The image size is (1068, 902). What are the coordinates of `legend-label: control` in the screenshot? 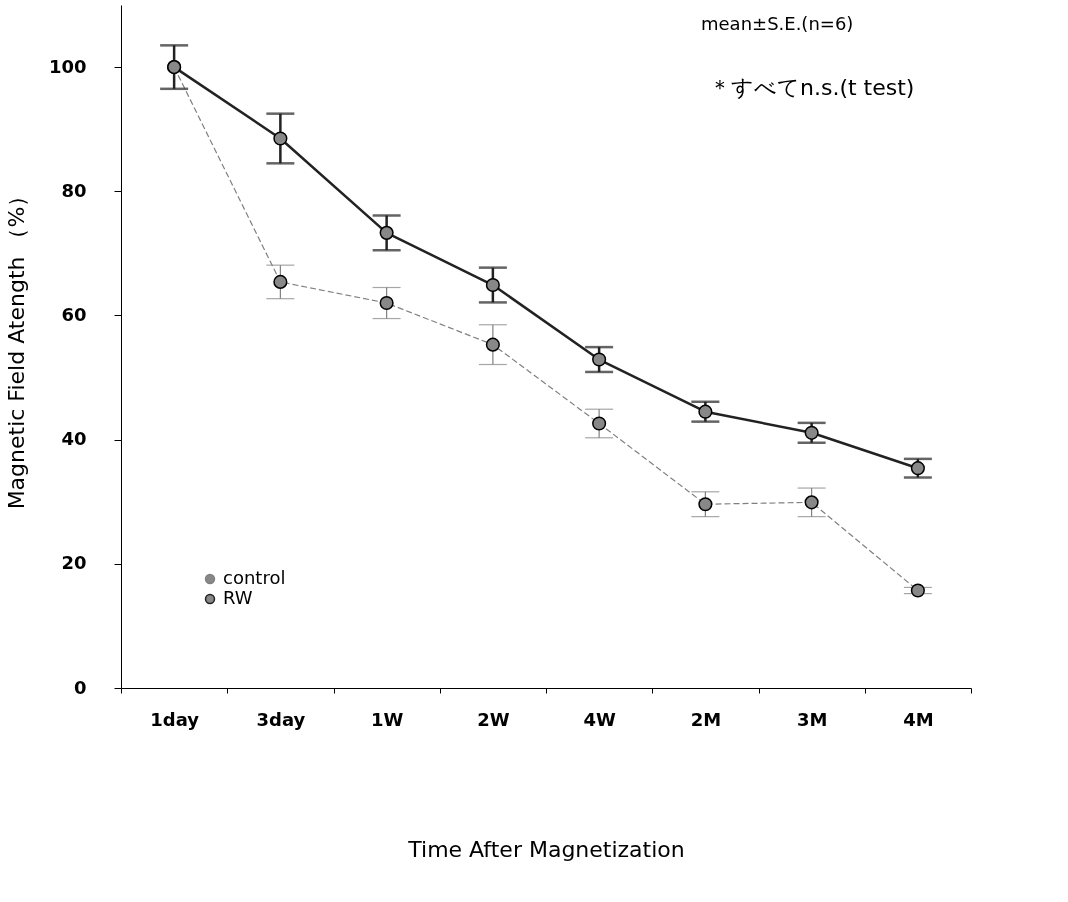 It's located at (254, 577).